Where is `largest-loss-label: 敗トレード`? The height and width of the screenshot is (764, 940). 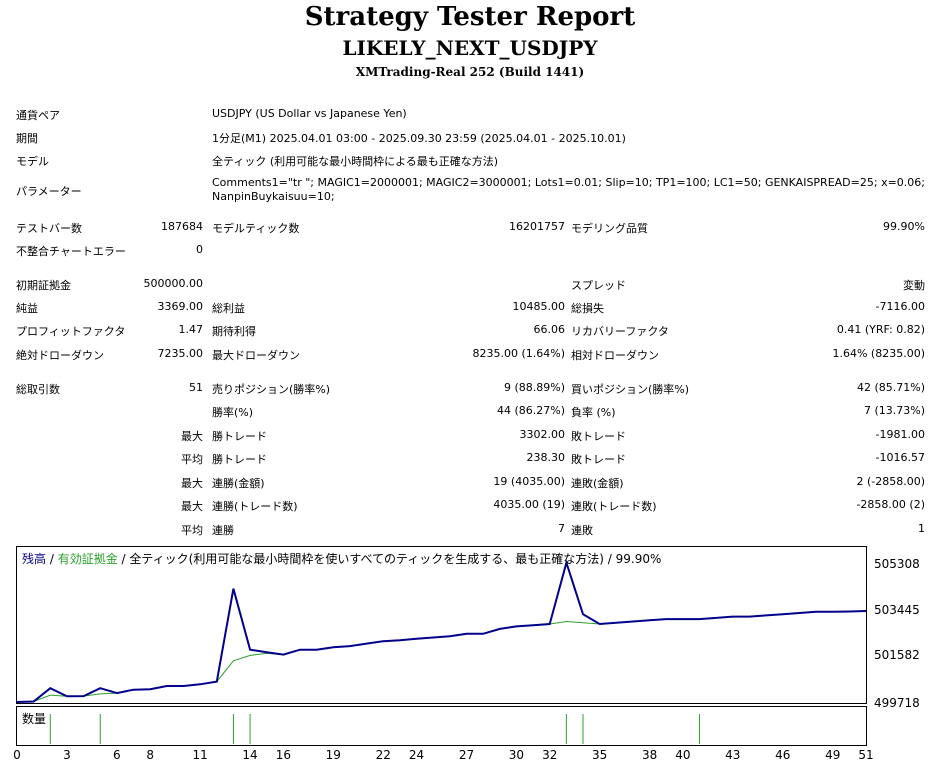
largest-loss-label: 敗トレード is located at coordinates (598, 436).